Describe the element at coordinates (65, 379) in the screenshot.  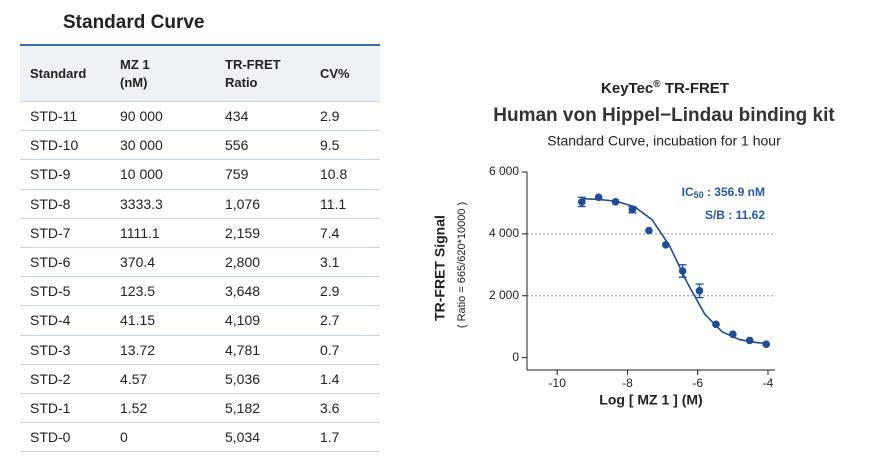
I see `table-cell: STD-2` at that location.